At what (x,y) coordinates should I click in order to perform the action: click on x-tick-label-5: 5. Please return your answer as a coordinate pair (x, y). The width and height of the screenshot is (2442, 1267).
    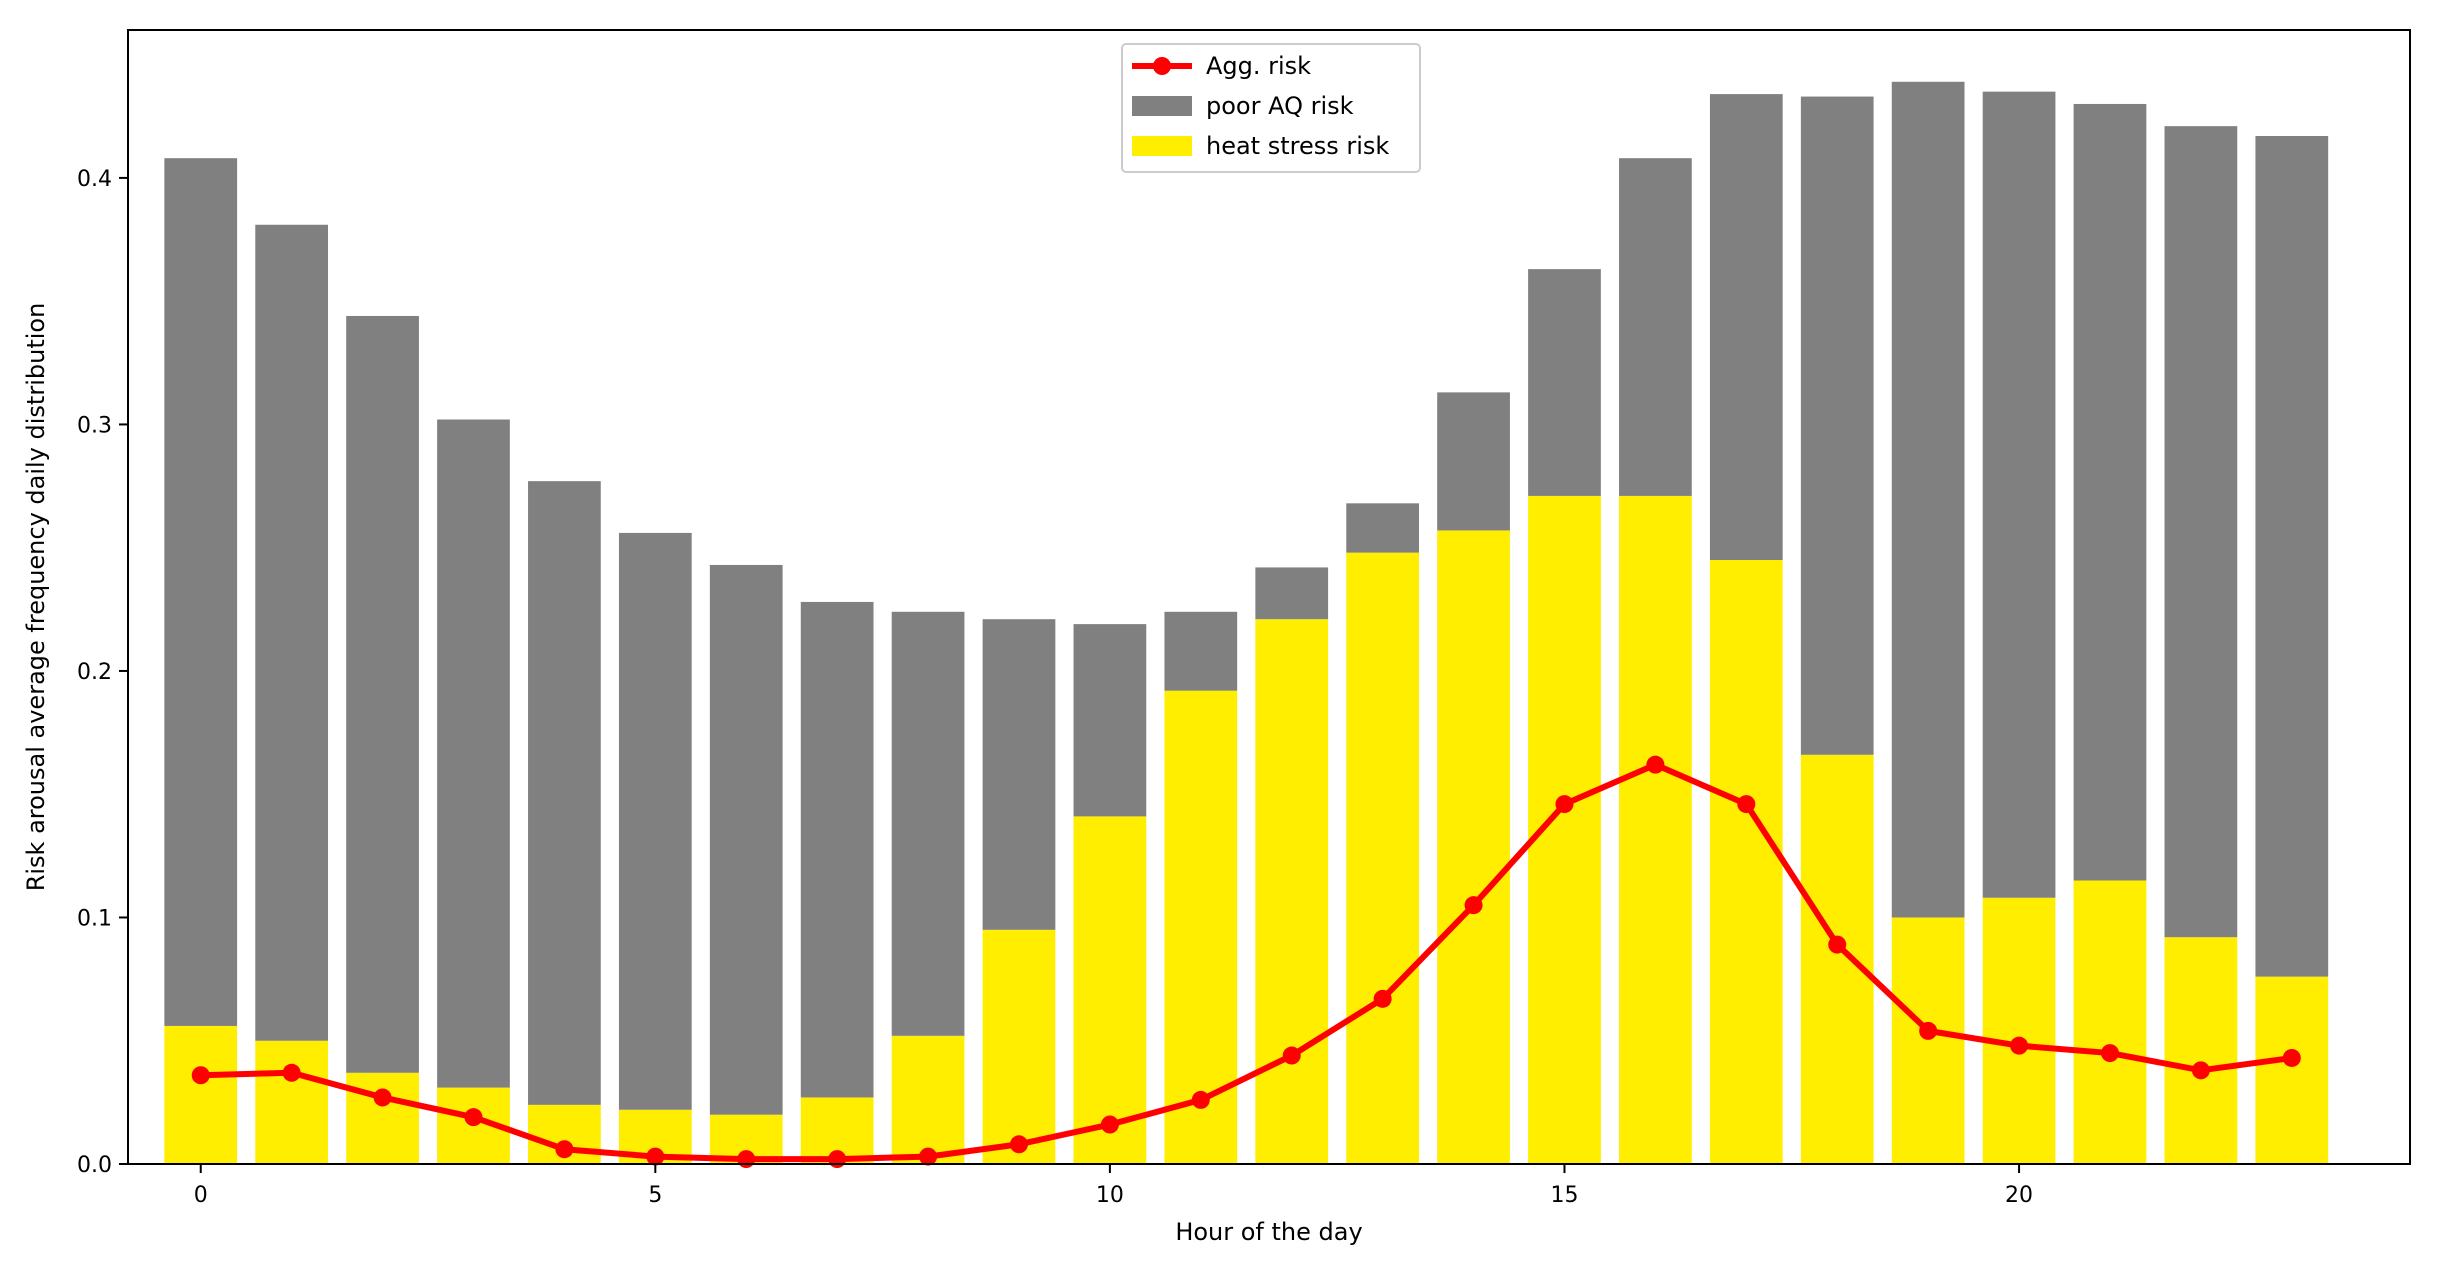
    Looking at the image, I should click on (655, 1195).